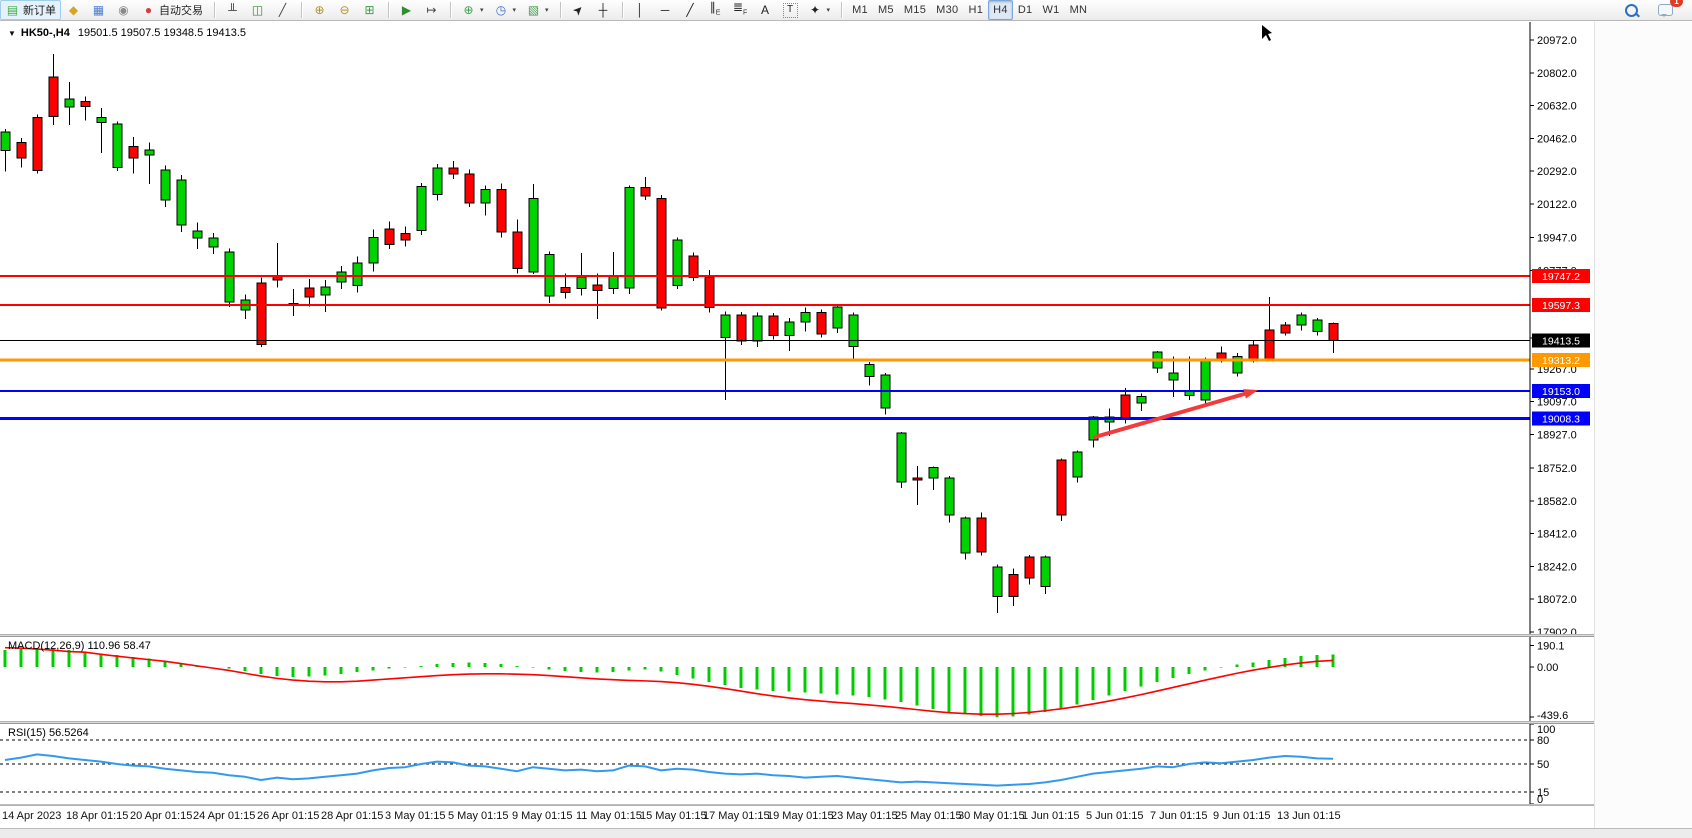 The height and width of the screenshot is (838, 1692). What do you see at coordinates (669, 770) in the screenshot?
I see `rsi-line` at bounding box center [669, 770].